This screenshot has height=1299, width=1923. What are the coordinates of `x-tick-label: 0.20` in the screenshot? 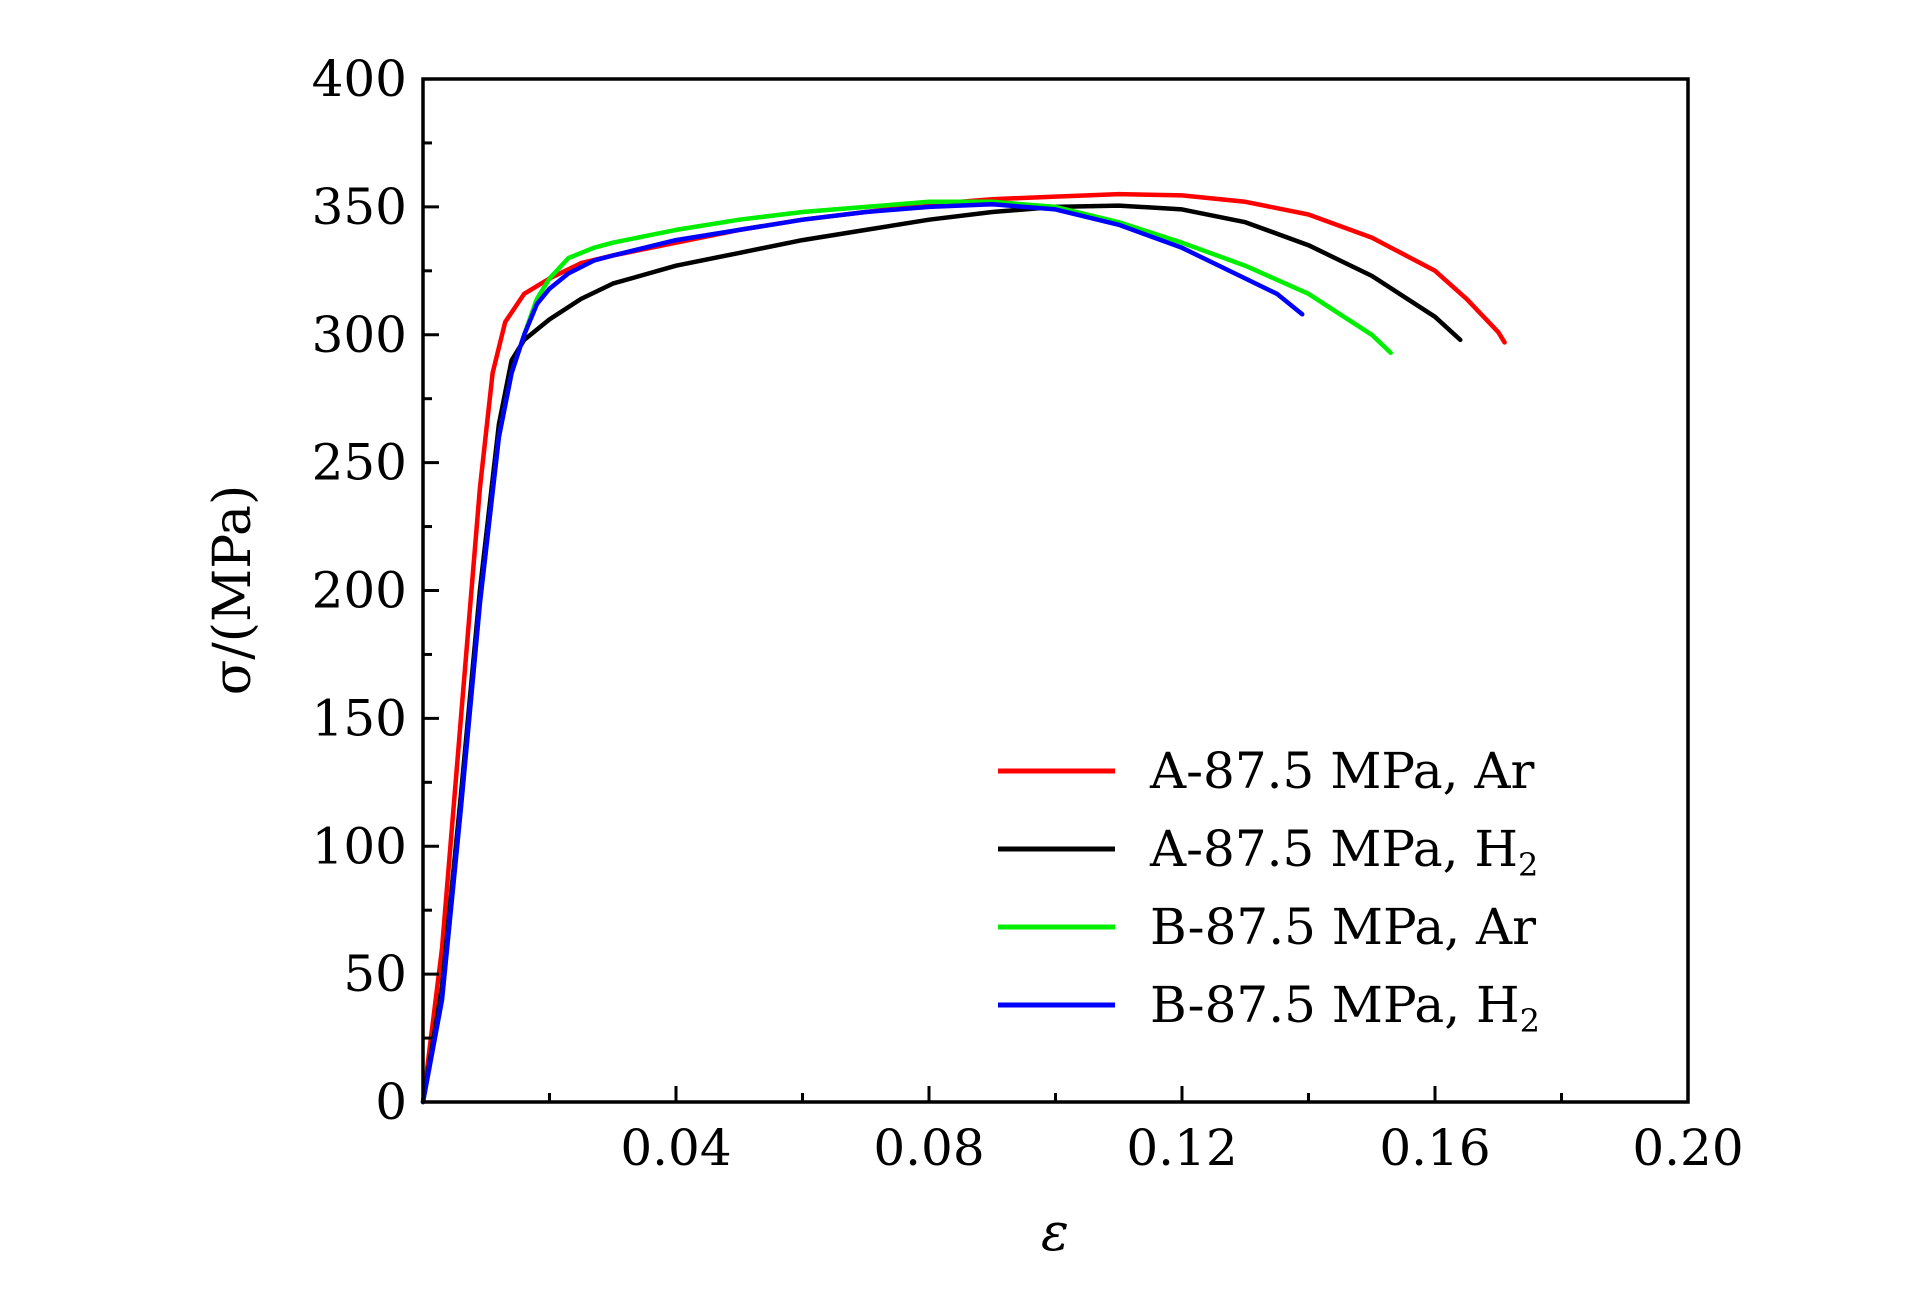 It's located at (1687, 1148).